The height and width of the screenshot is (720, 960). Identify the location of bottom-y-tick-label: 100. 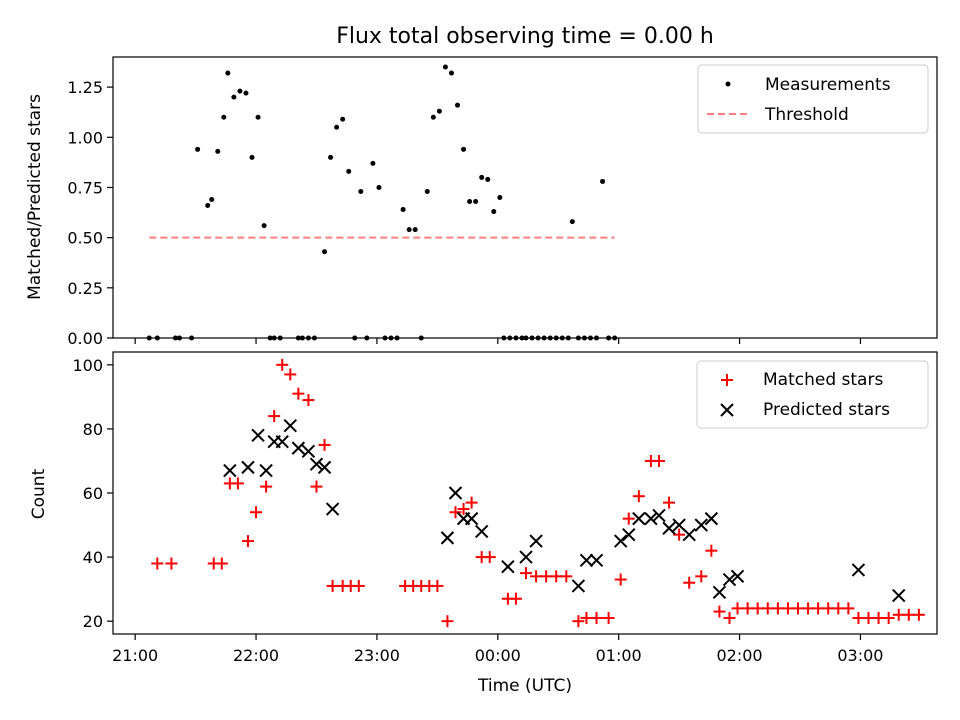
(87, 365).